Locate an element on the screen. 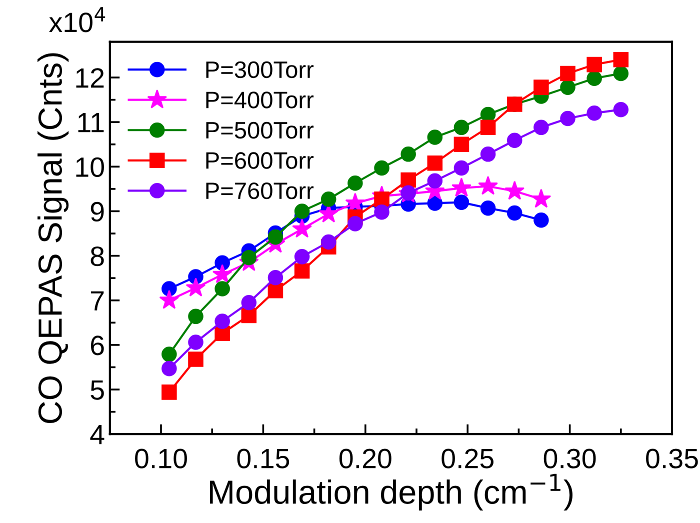 The image size is (700, 523). x-tick-label: 0.25 is located at coordinates (468, 458).